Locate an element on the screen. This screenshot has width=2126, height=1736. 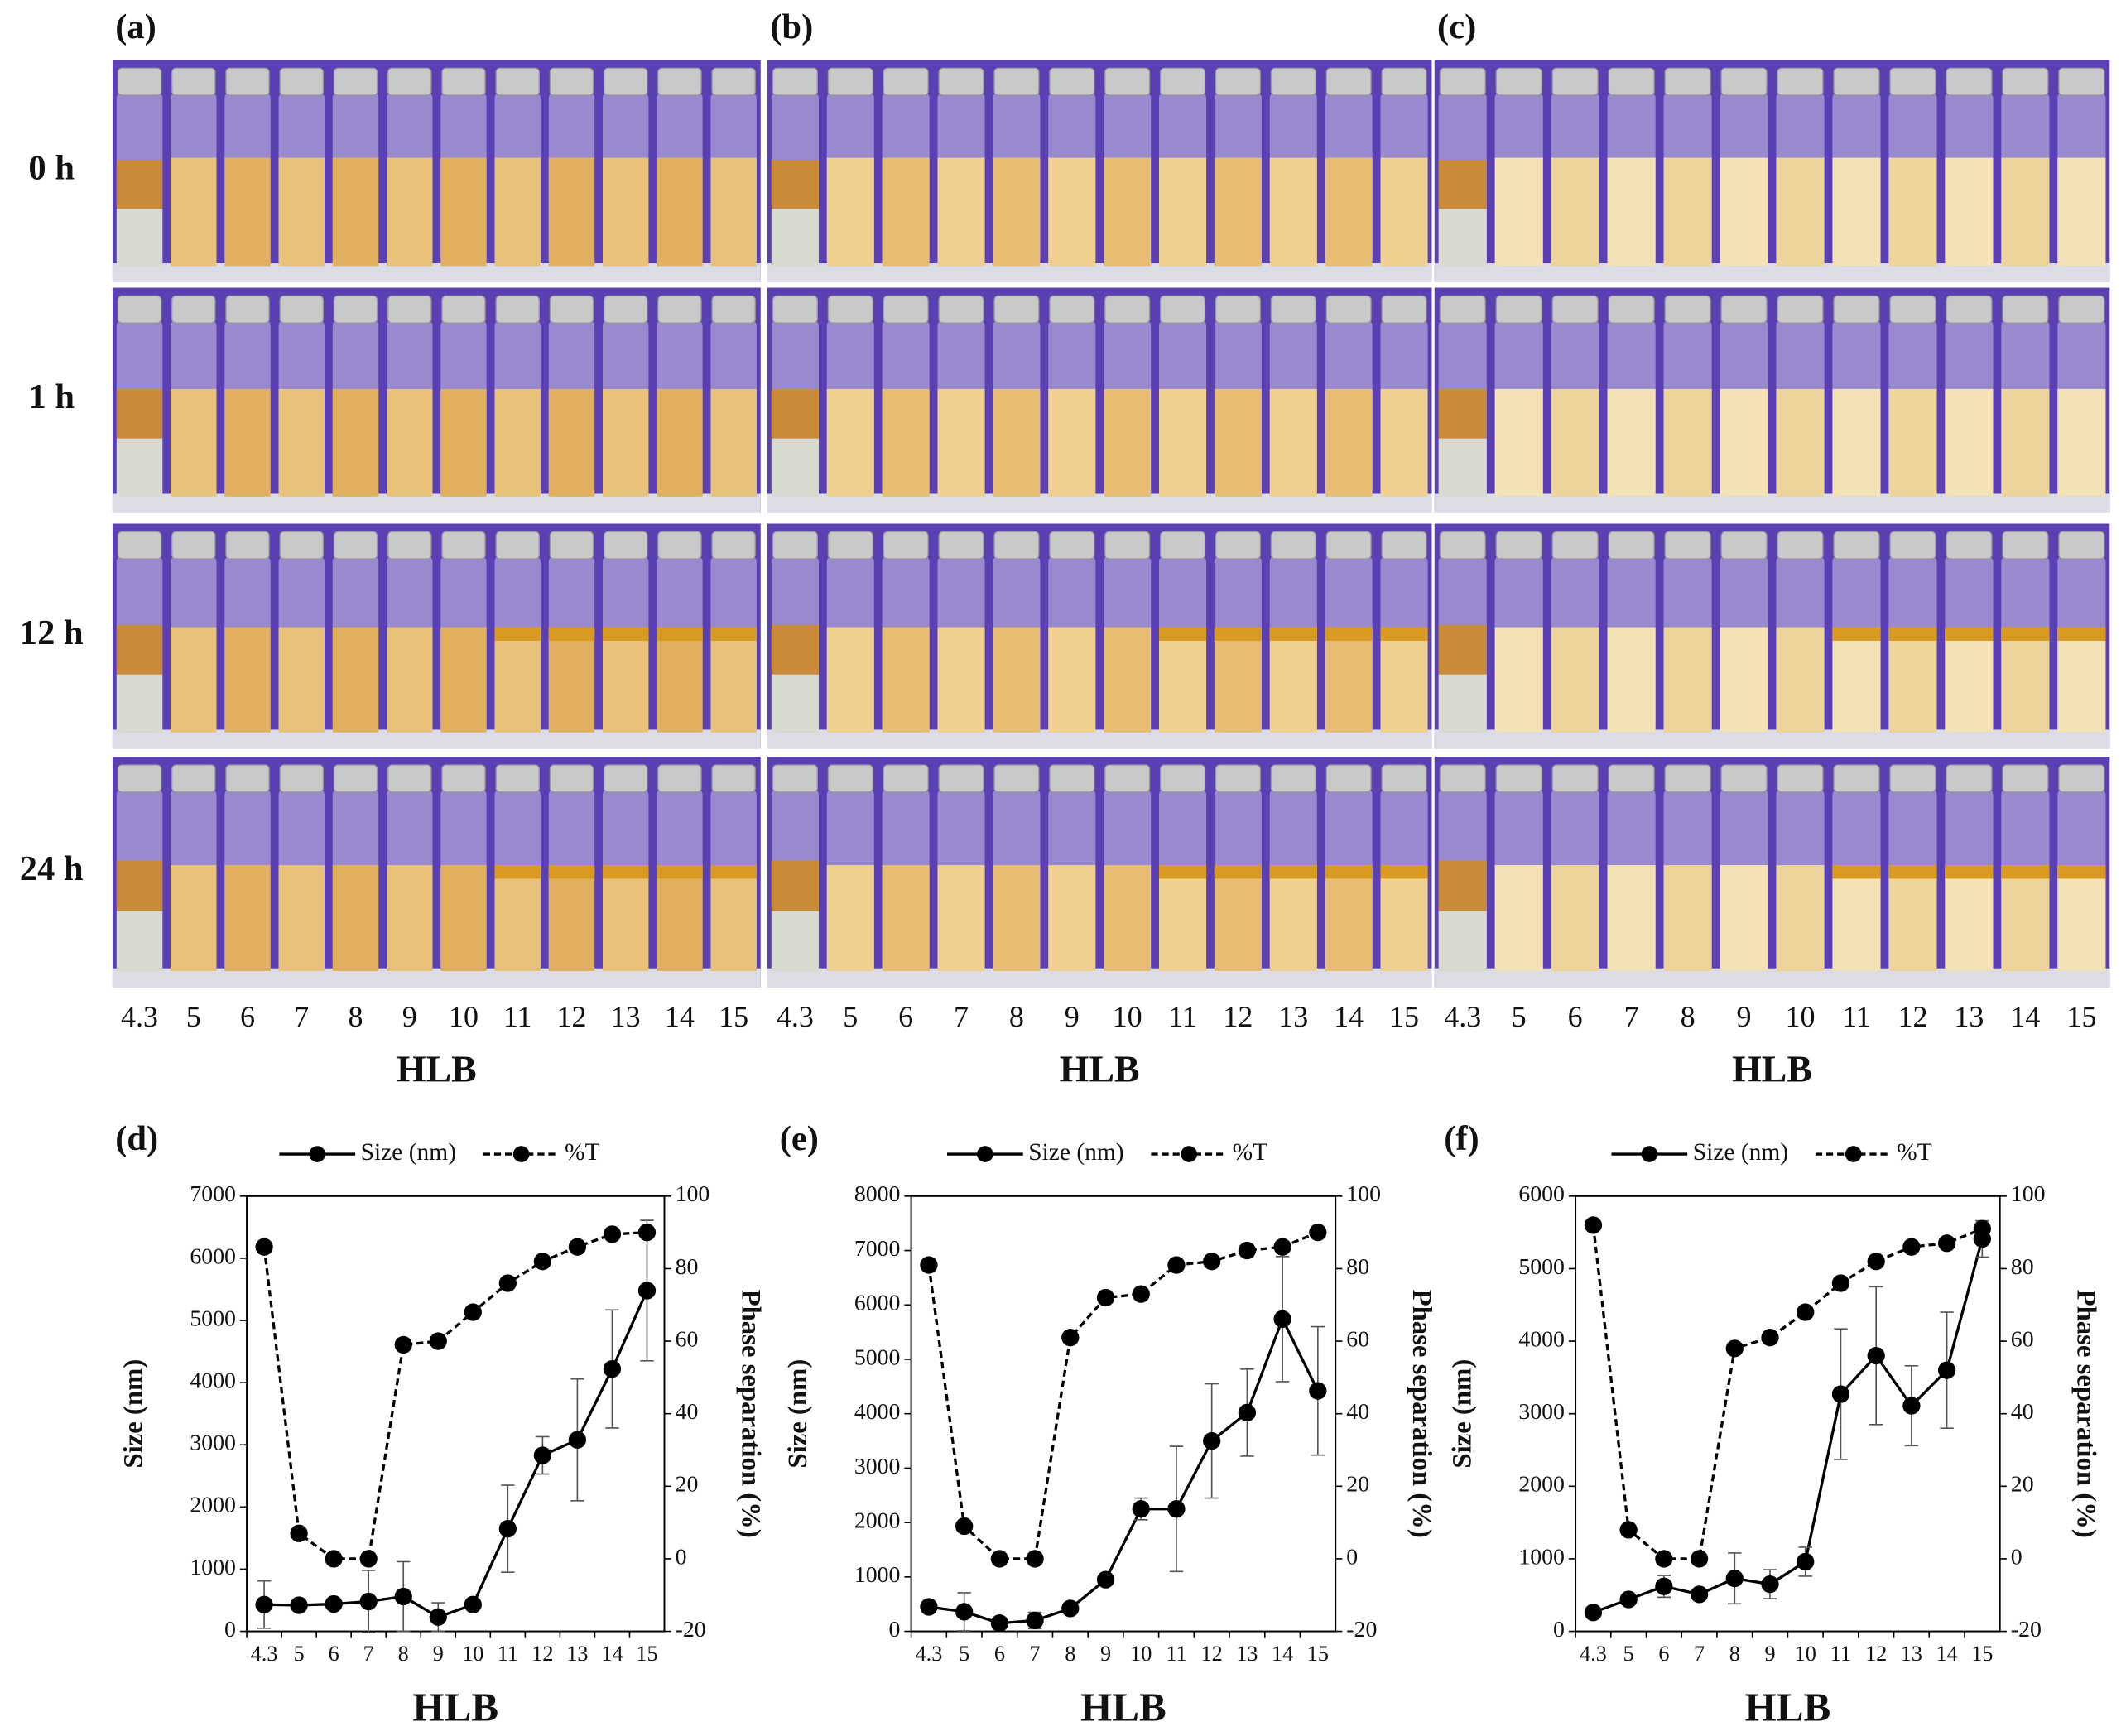
x-axis-label: HLB is located at coordinates (1788, 1707).